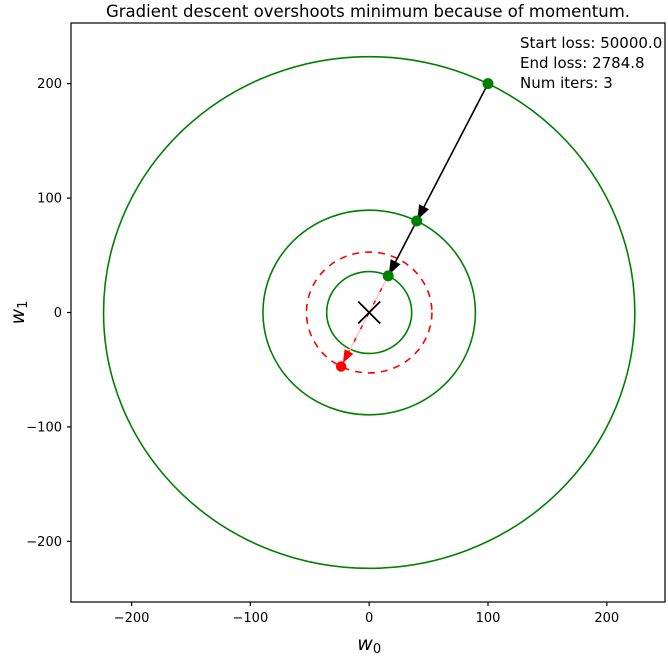 This screenshot has width=668, height=657. Describe the element at coordinates (582, 63) in the screenshot. I see `stat-end-loss: End loss: 2784.8` at that location.